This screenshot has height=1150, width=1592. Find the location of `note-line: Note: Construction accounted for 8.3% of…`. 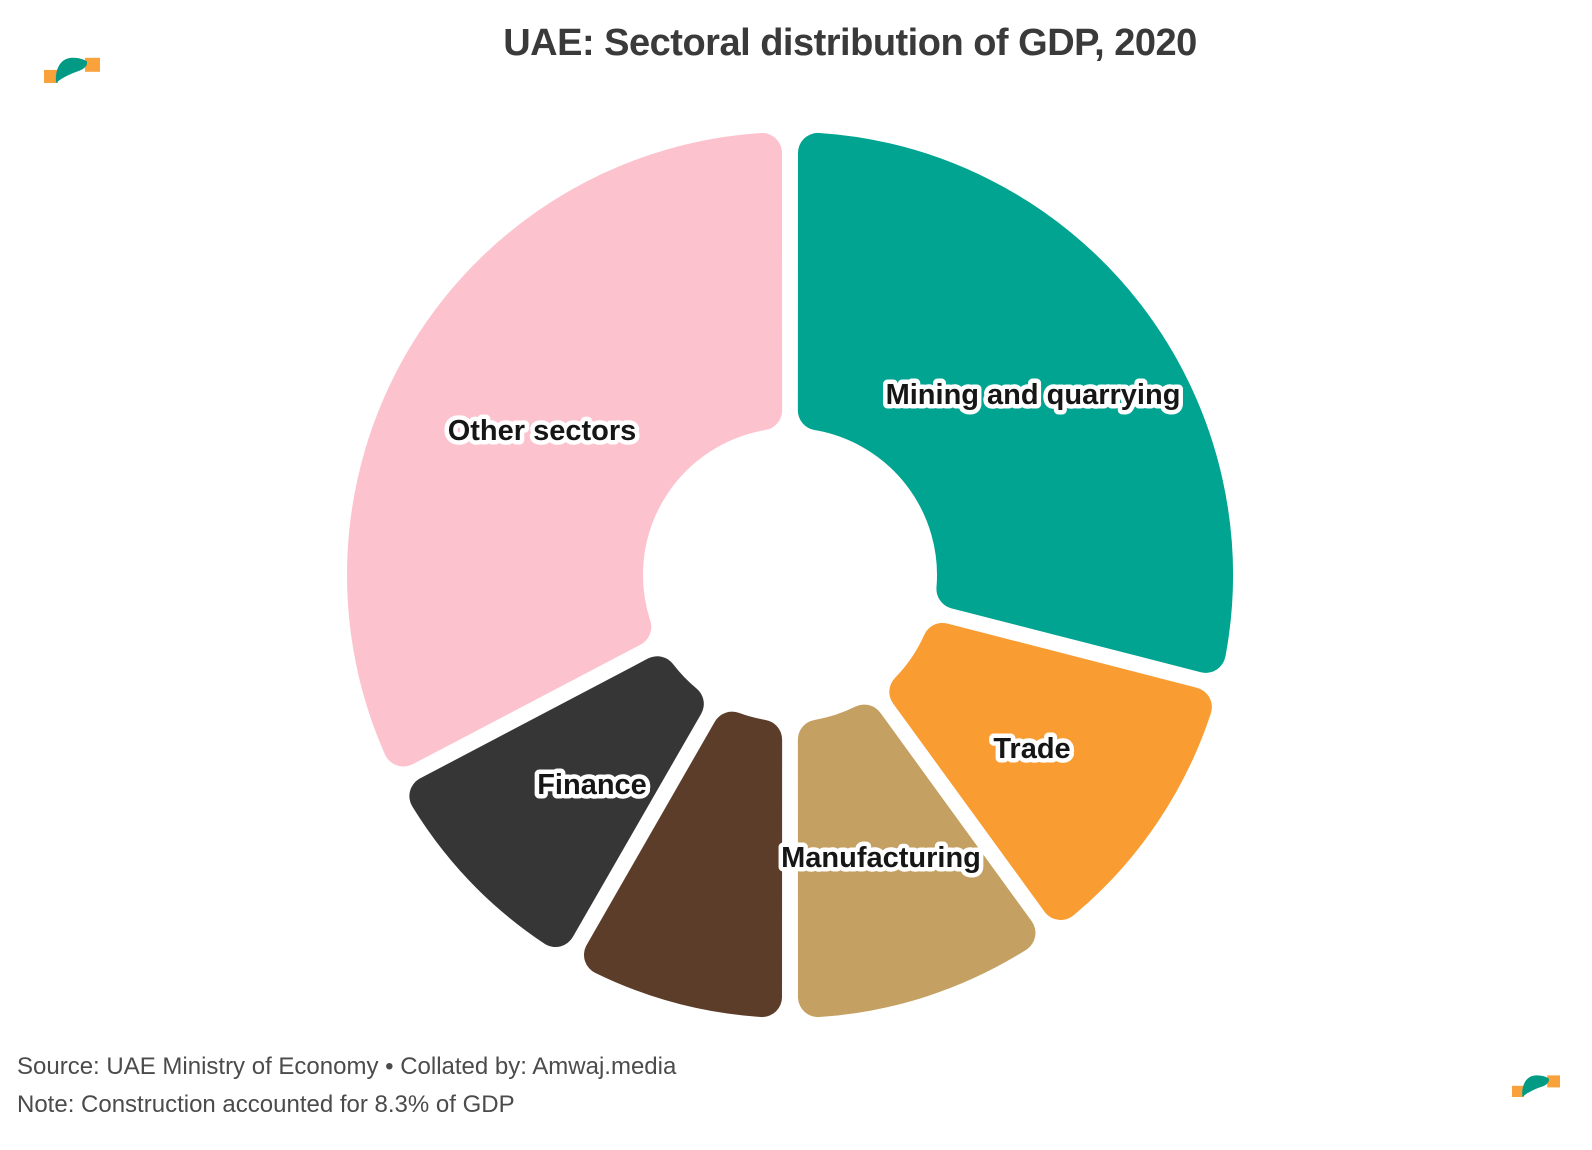

note-line: Note: Construction accounted for 8.3% of… is located at coordinates (266, 1104).